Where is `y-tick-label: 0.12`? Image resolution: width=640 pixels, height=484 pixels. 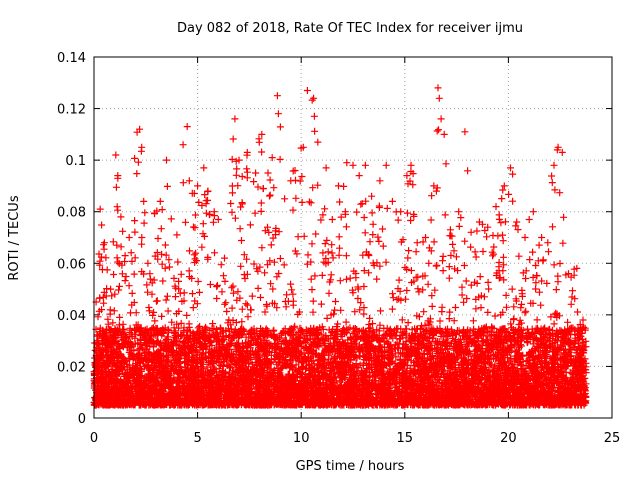
y-tick-label: 0.12 is located at coordinates (71, 110).